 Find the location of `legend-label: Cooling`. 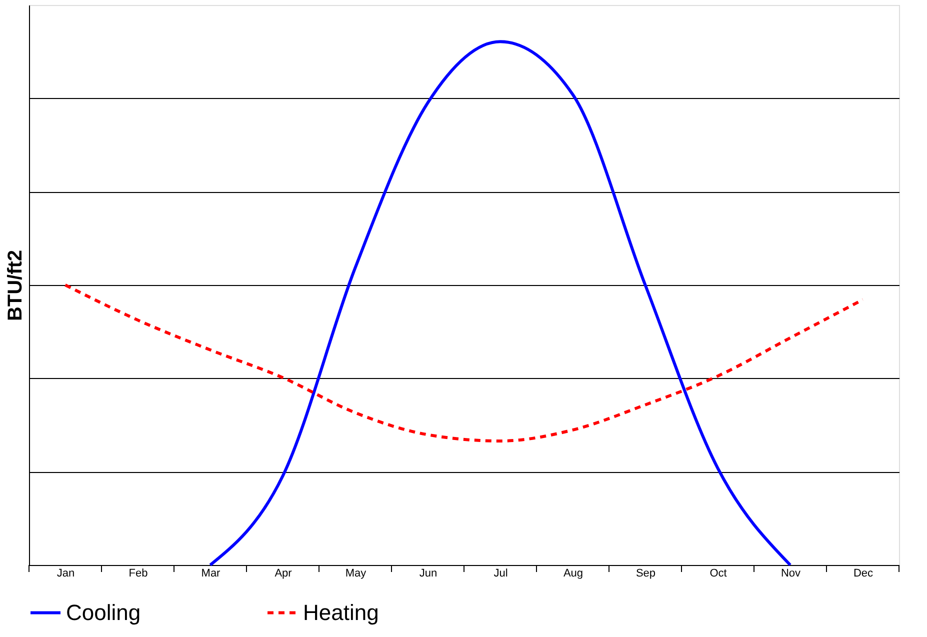

legend-label: Cooling is located at coordinates (103, 612).